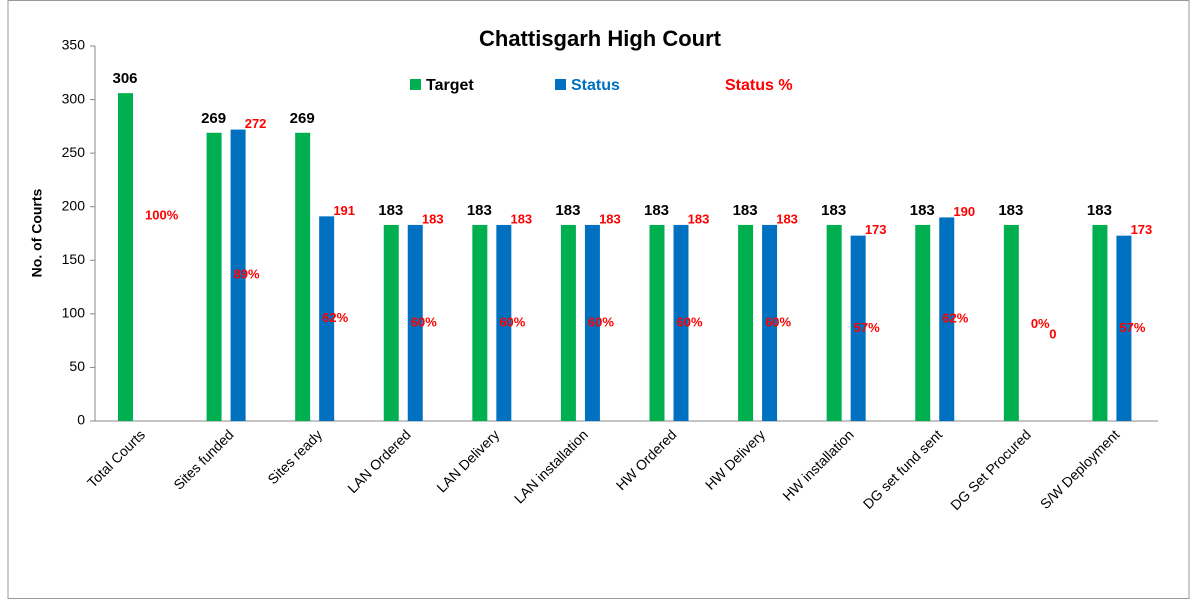 This screenshot has height=604, width=1204. I want to click on y-axis-label: No. of Courts, so click(37, 232).